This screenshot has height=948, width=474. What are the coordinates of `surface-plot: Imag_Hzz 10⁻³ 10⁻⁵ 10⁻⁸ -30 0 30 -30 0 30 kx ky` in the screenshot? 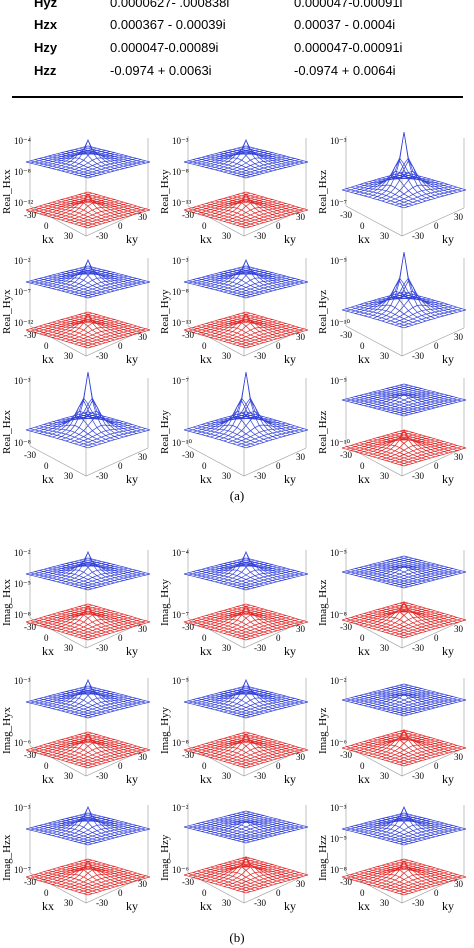 It's located at (395, 854).